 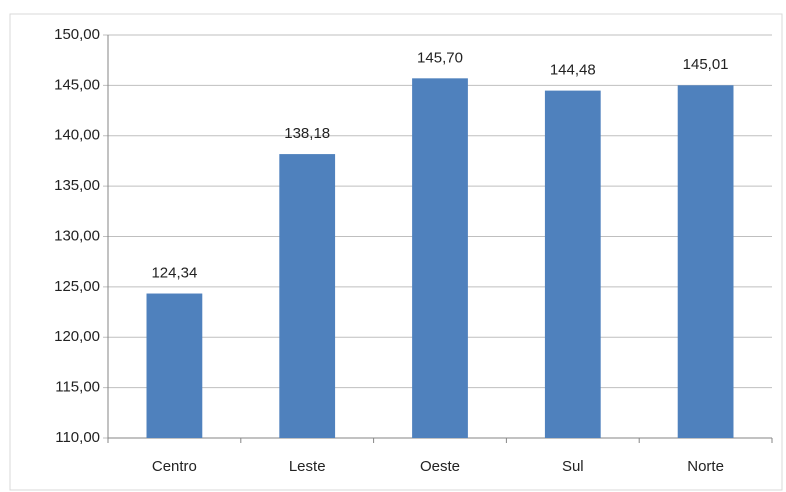 I want to click on data-label: 145,01, so click(x=706, y=64).